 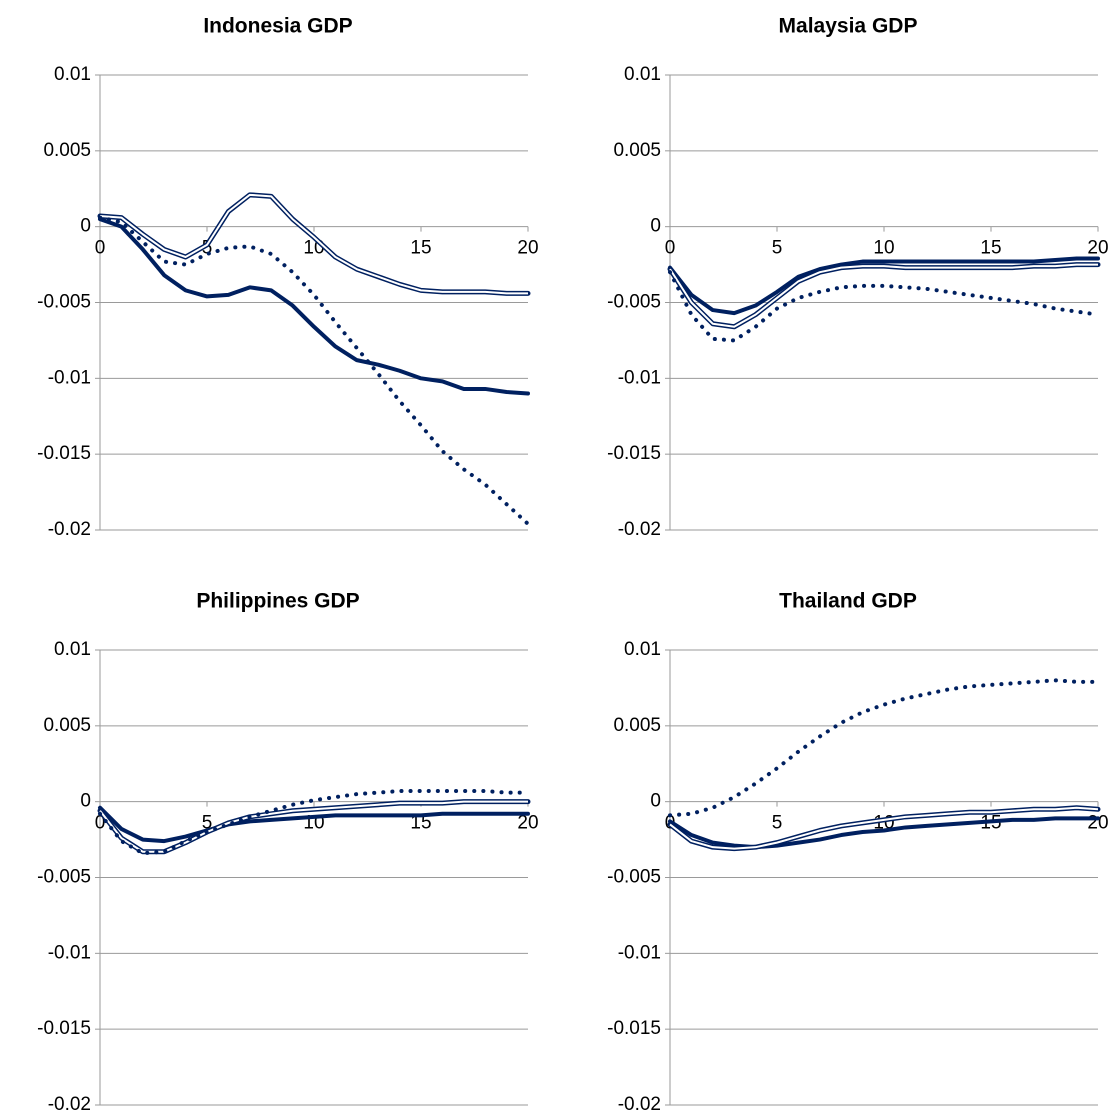 What do you see at coordinates (277, 26) in the screenshot?
I see `chart-title: Indonesia GDP` at bounding box center [277, 26].